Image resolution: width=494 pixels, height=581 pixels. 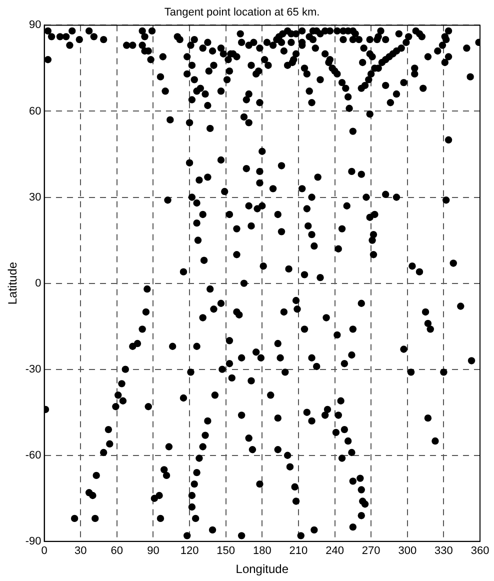 I want to click on y-tick-label: 30, so click(x=35, y=197).